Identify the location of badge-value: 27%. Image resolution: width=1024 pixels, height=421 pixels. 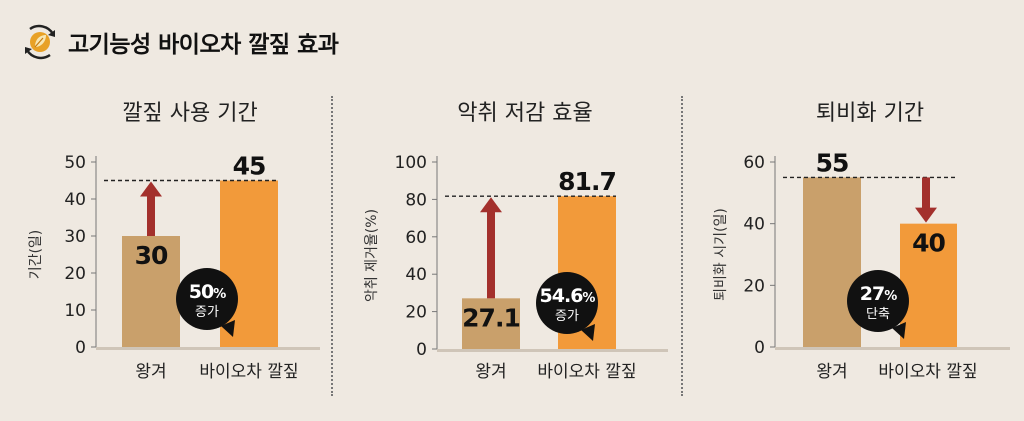
(878, 294).